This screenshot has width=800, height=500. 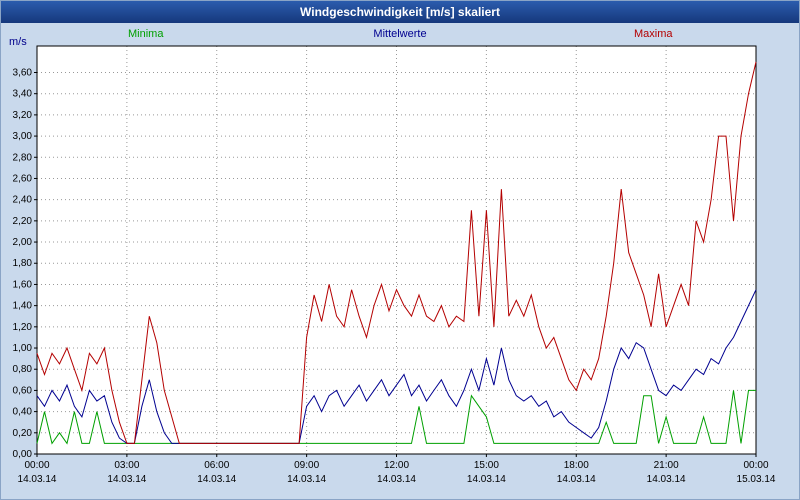 I want to click on y-tick-label: 0,00, so click(x=23, y=454).